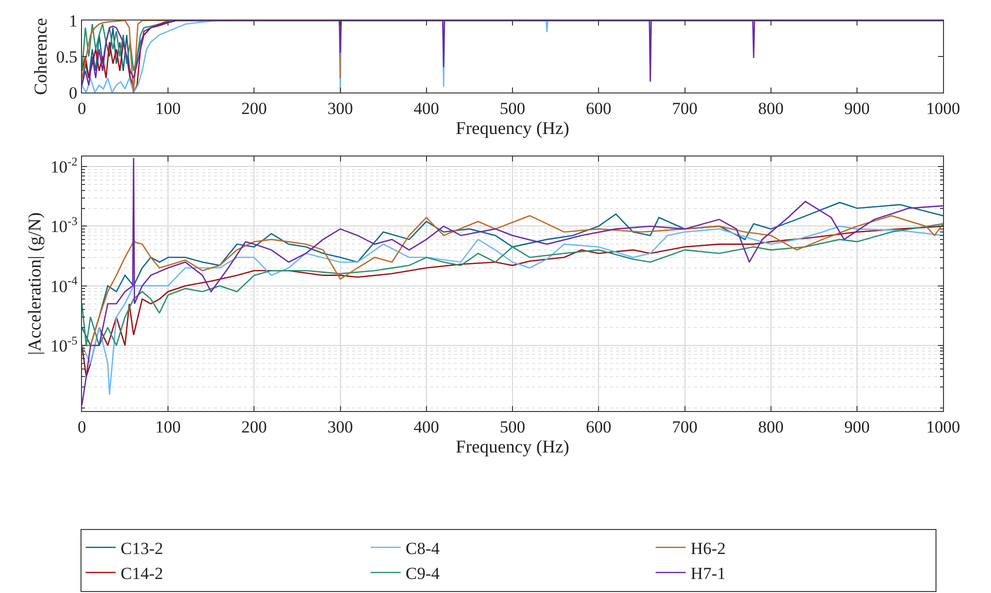  I want to click on y-axis-title: Coherence, so click(40, 56).